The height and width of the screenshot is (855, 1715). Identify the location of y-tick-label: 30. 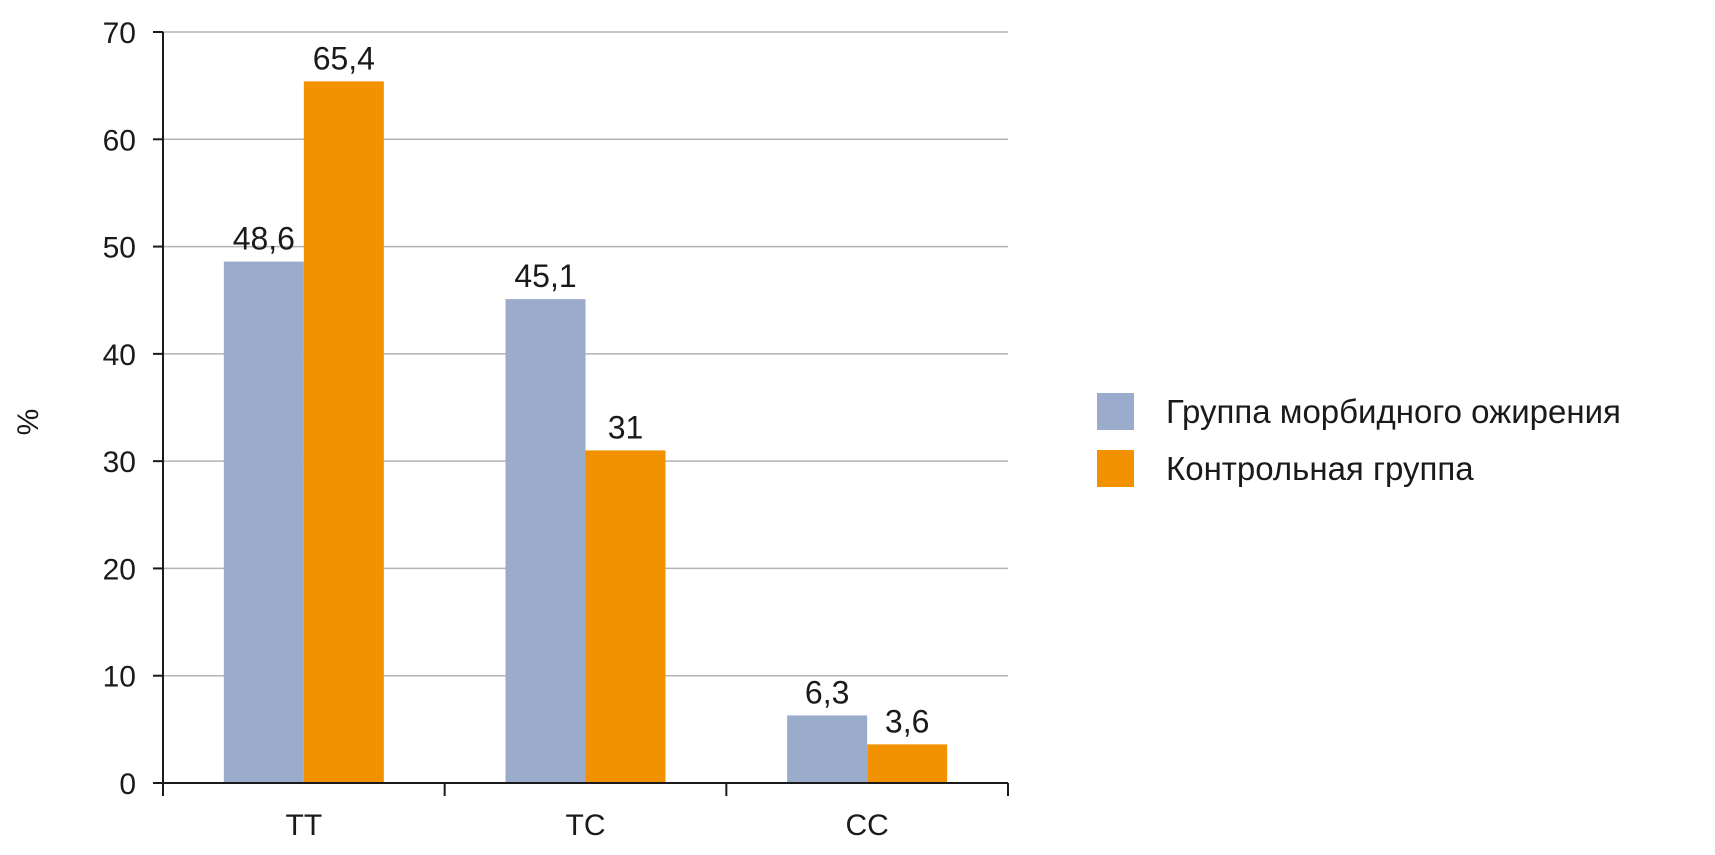
(119, 462).